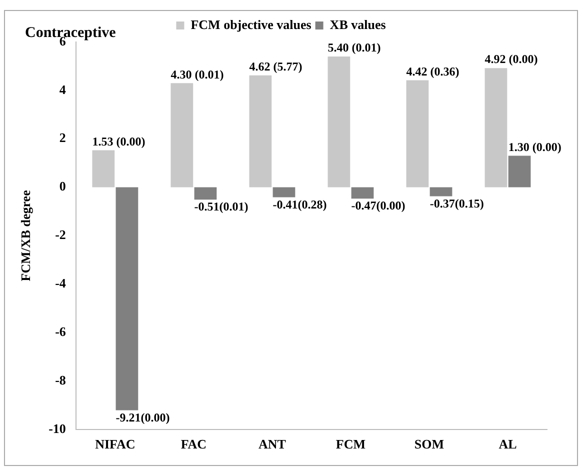 The height and width of the screenshot is (470, 582). Describe the element at coordinates (26, 236) in the screenshot. I see `y-axis-title: FCM/XB degree` at that location.